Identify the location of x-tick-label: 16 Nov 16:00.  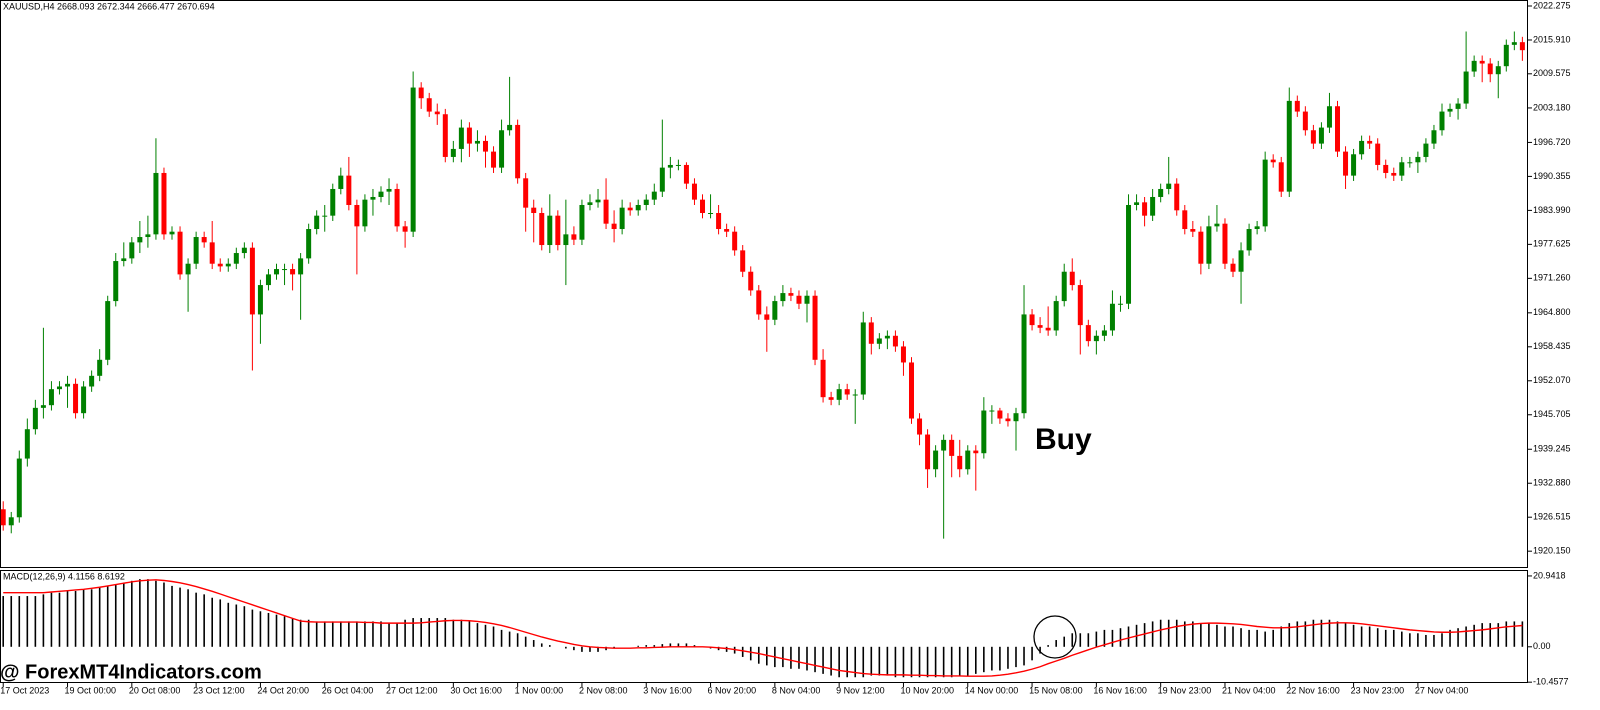
(1120, 690).